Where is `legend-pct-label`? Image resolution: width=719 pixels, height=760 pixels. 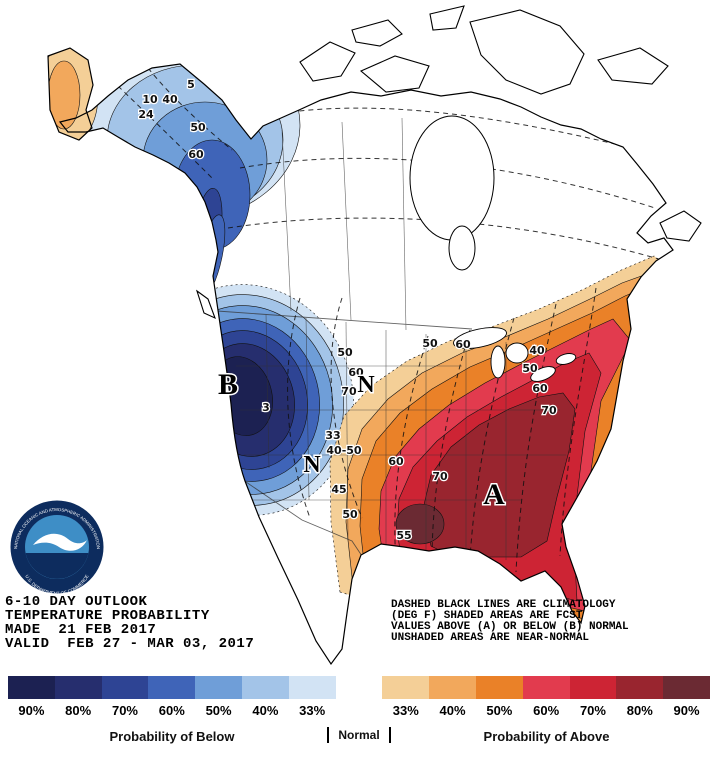 legend-pct-label is located at coordinates (359, 710).